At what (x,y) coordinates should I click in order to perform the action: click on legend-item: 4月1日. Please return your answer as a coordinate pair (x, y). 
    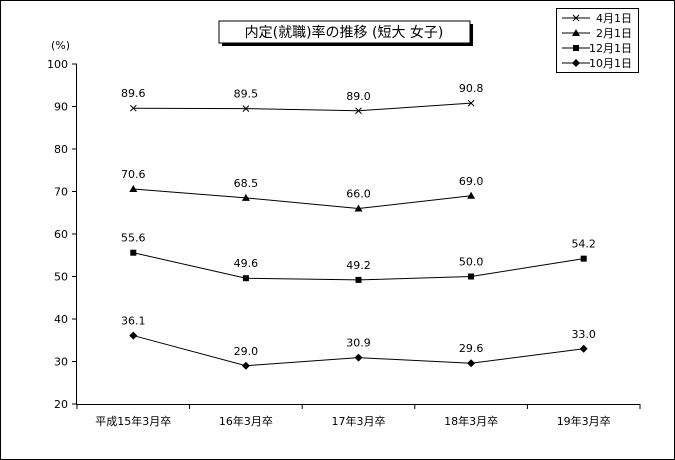
    Looking at the image, I should click on (597, 18).